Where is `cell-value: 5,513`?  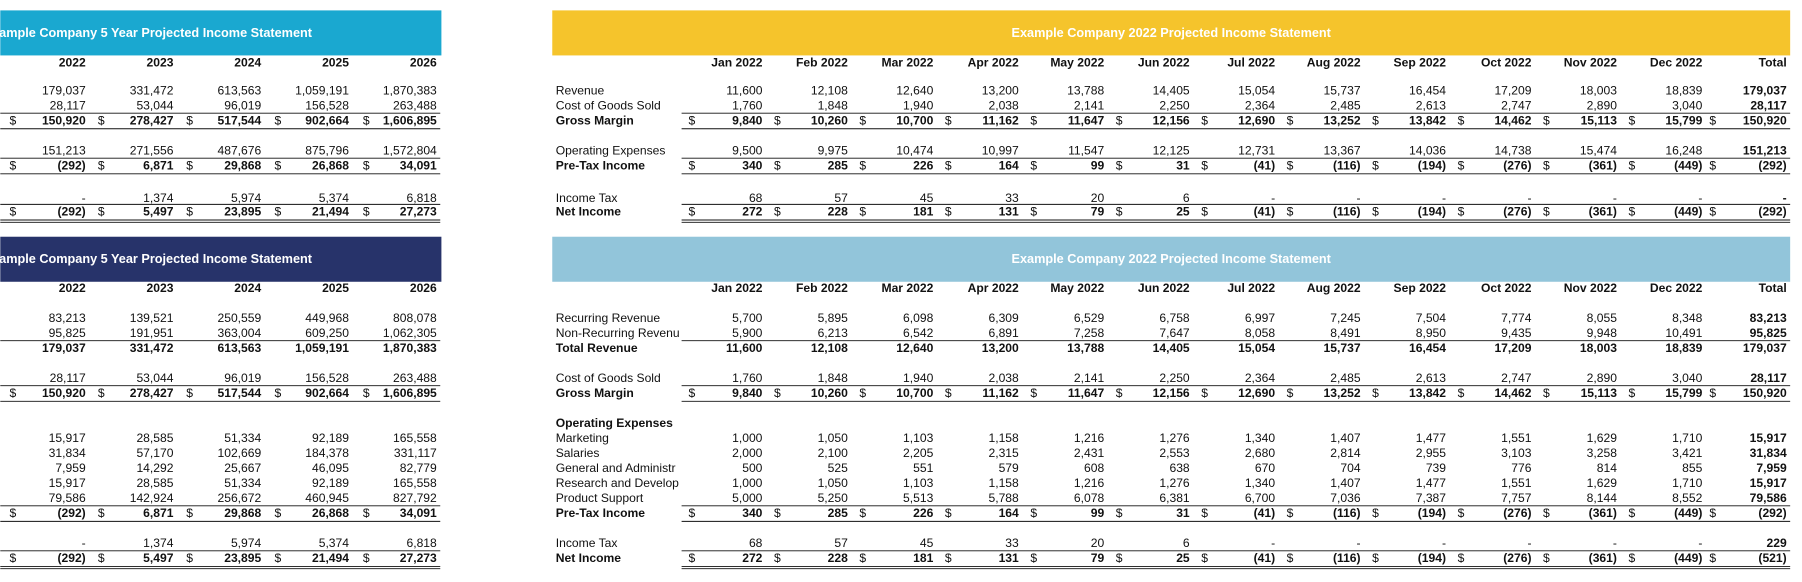
cell-value: 5,513 is located at coordinates (918, 498).